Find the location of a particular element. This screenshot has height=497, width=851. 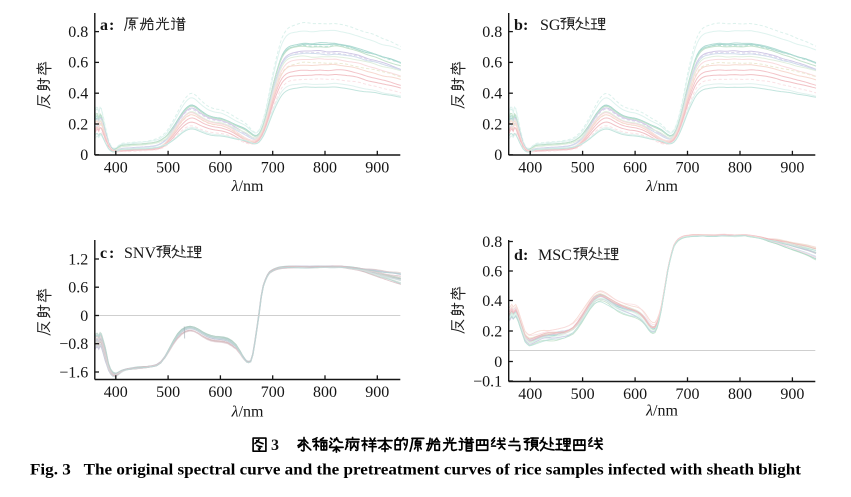

svg-text: c is located at coordinates (103, 253).